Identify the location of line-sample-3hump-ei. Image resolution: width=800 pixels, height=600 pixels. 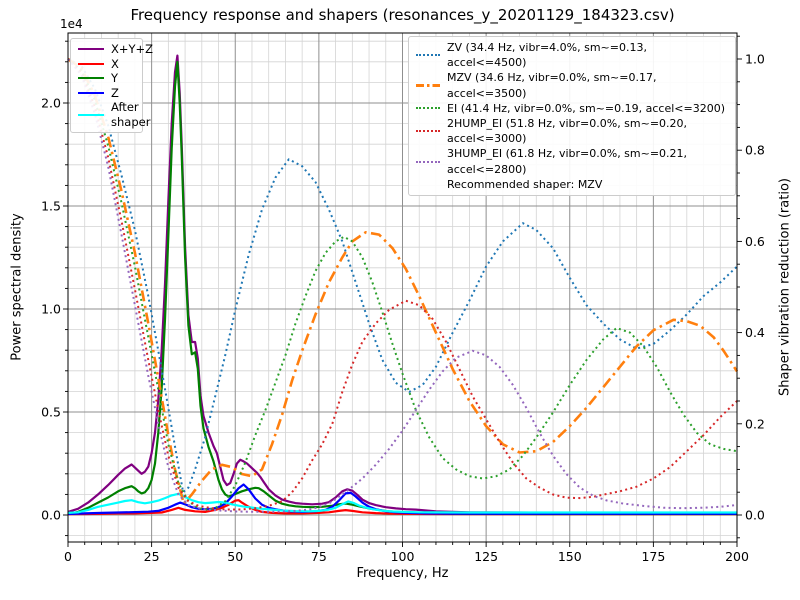
(428, 161).